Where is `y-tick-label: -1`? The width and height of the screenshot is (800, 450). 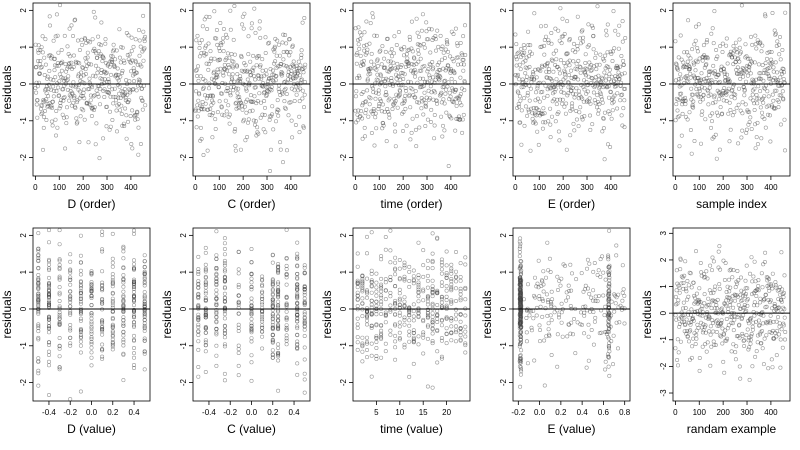 y-tick-label: -1 is located at coordinates (503, 346).